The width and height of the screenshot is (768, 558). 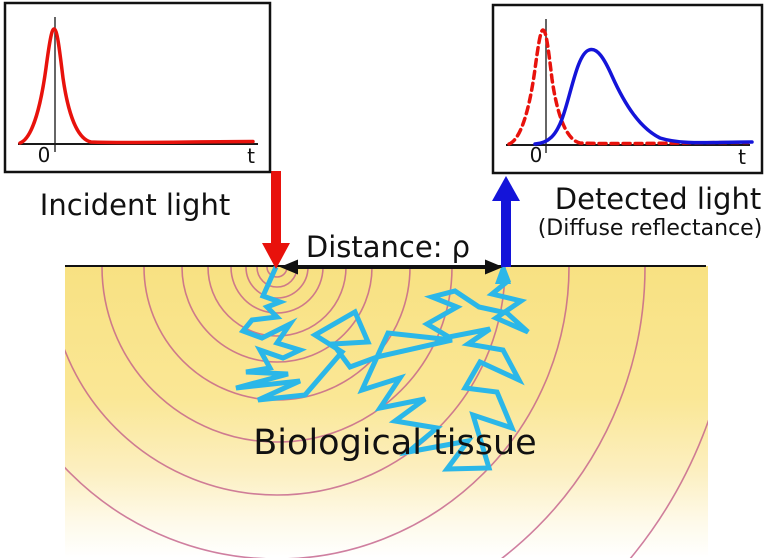 I want to click on tissue-label: Biological tissue, so click(x=394, y=443).